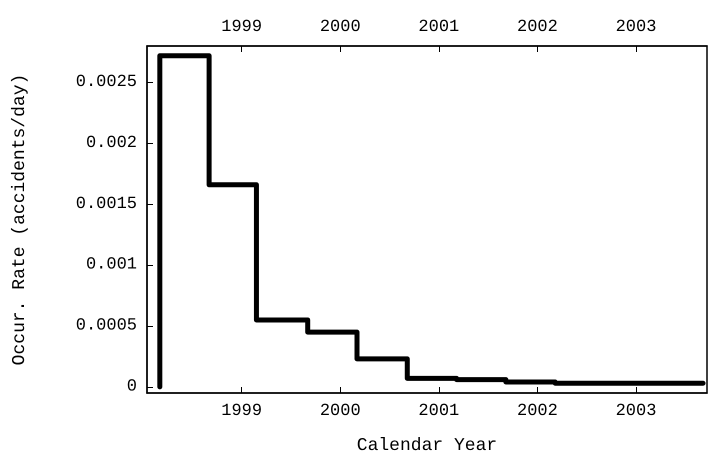  I want to click on x-tick-label: 2000, so click(340, 411).